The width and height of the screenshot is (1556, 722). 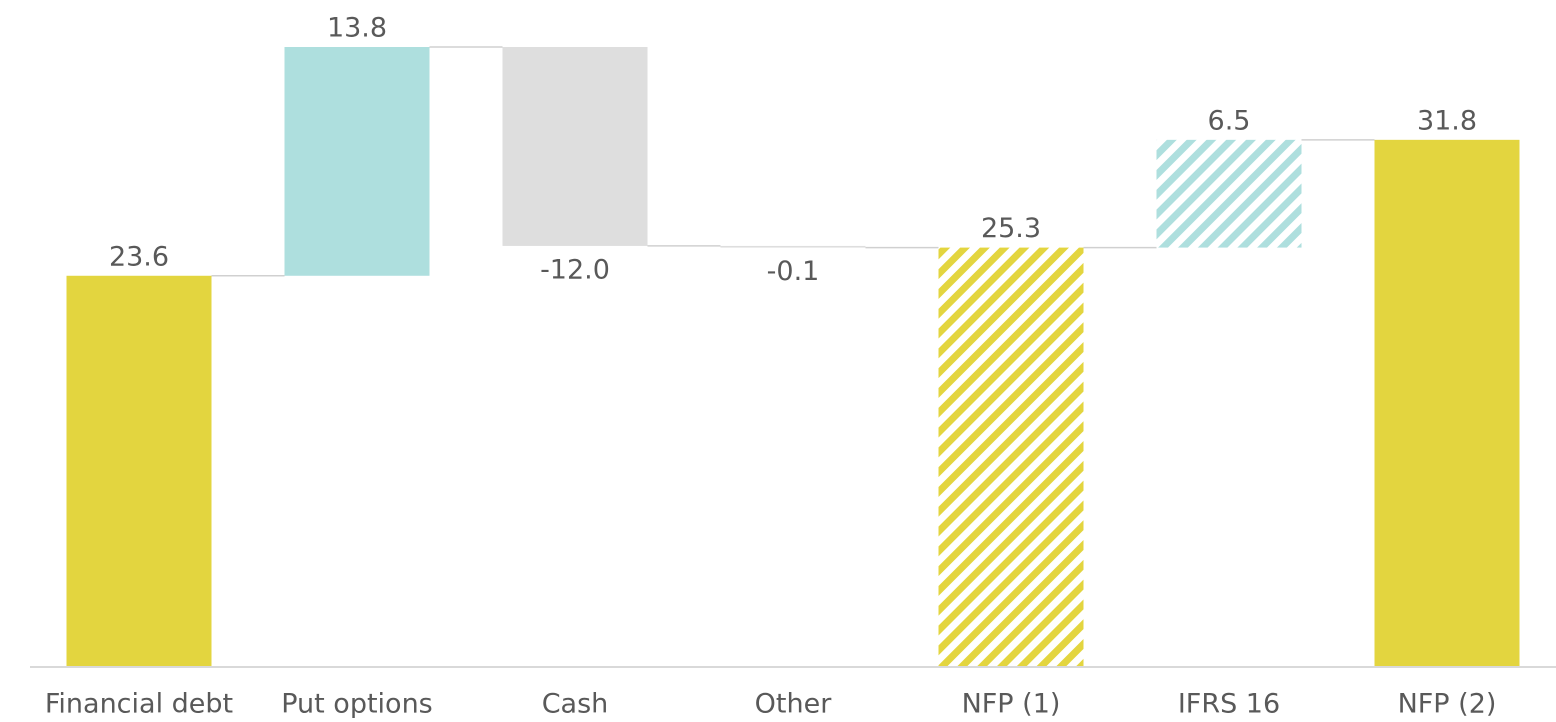 What do you see at coordinates (575, 704) in the screenshot?
I see `x-tick-label: Cash` at bounding box center [575, 704].